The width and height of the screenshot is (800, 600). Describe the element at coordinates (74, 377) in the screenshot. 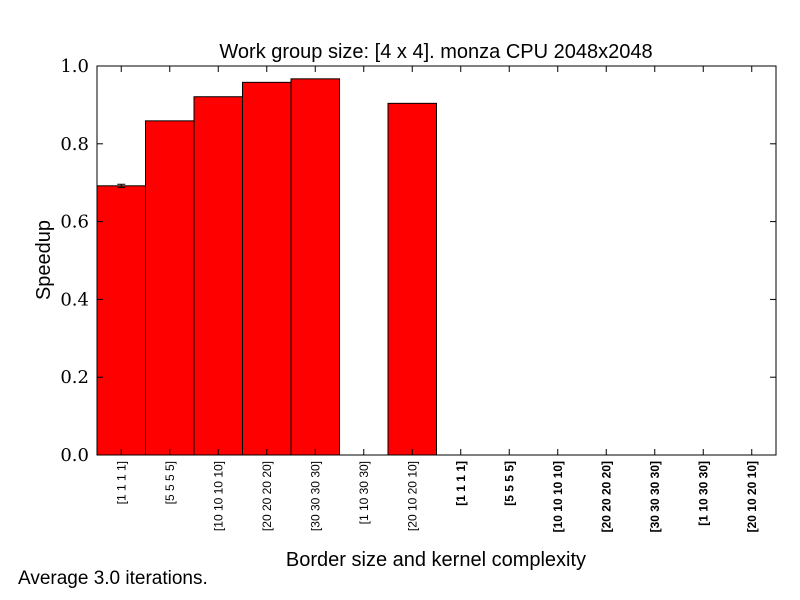

I see `y-tick-label: 0.2` at that location.